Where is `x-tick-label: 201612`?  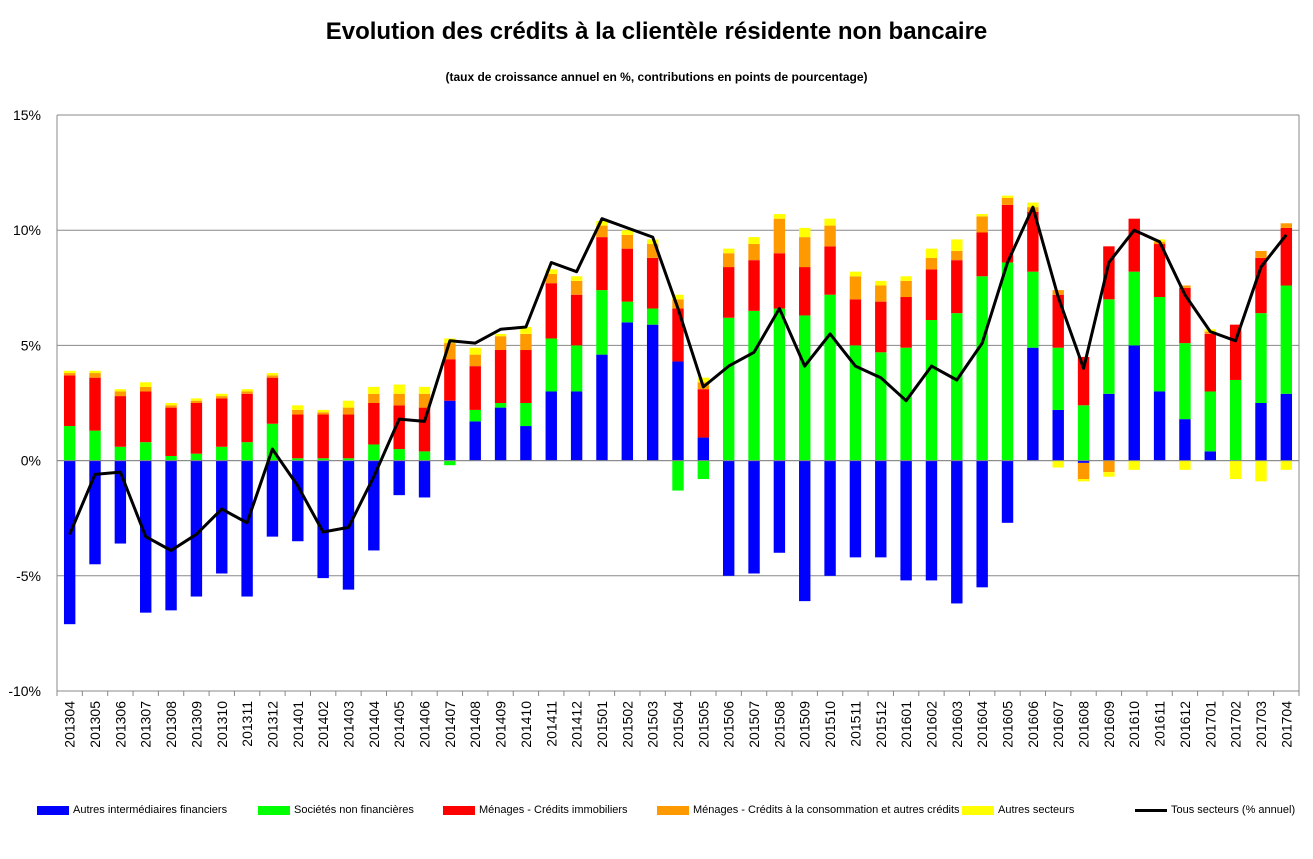 x-tick-label: 201612 is located at coordinates (1185, 724).